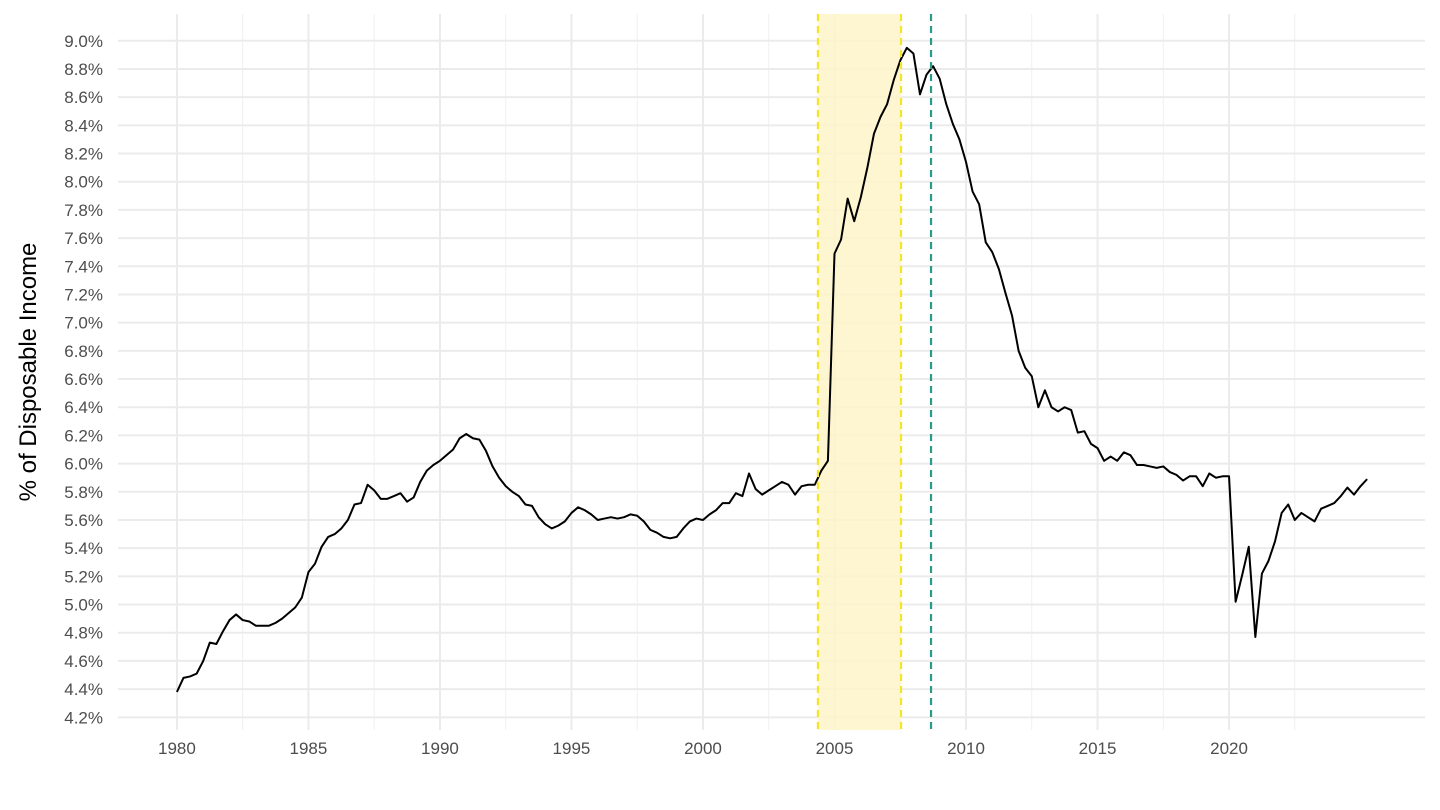 The width and height of the screenshot is (1440, 810). Describe the element at coordinates (28, 372) in the screenshot. I see `y-axis-title: % of Disposable Income` at that location.